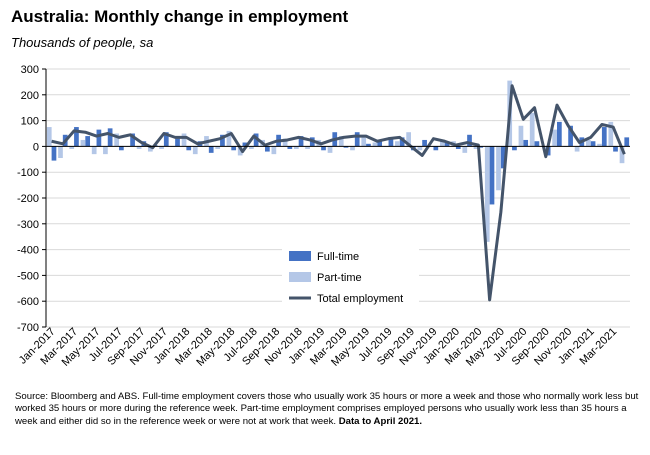 Image resolution: width=650 pixels, height=455 pixels. I want to click on legend-swatch-full-time, so click(300, 256).